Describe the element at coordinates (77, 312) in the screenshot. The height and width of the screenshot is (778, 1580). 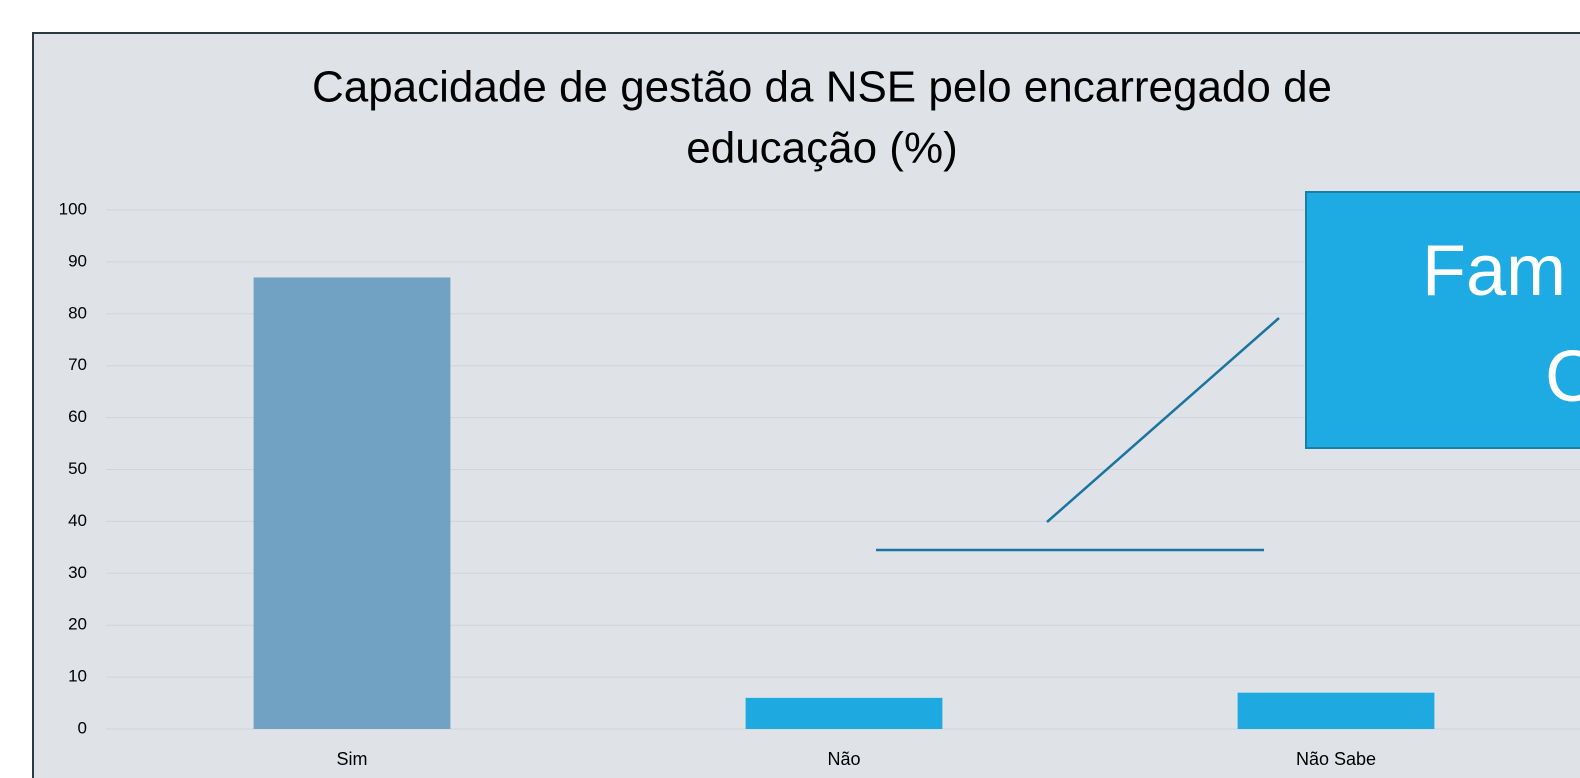
I see `y-tick-label: 80` at that location.